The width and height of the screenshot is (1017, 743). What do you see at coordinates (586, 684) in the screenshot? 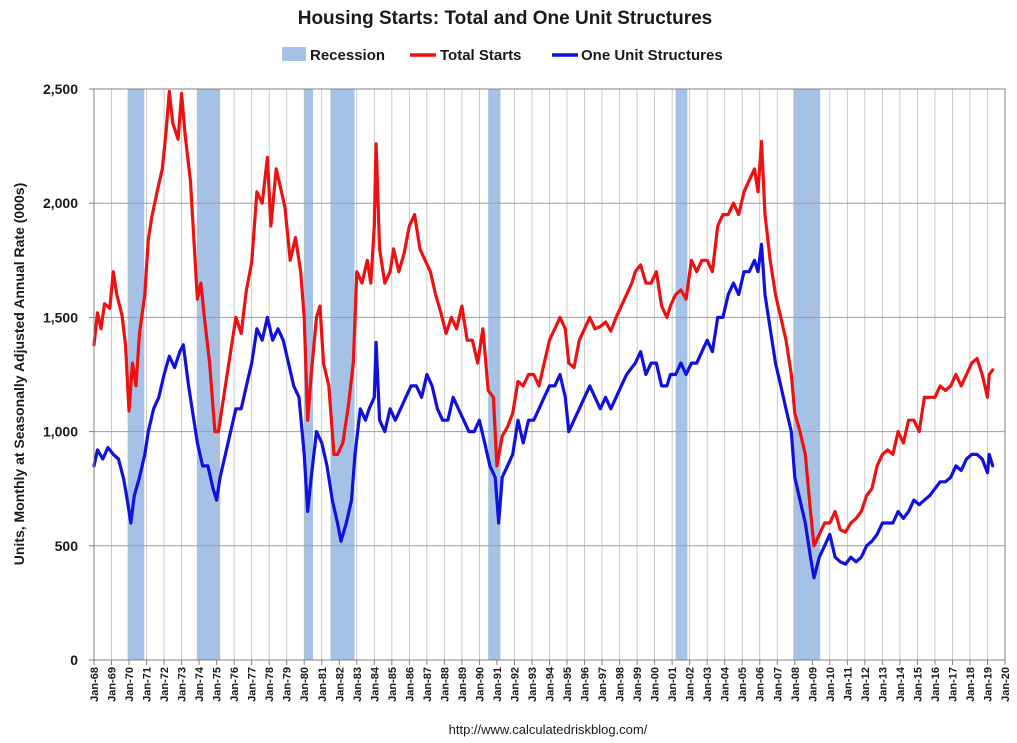
I see `x-tick-label: Jan-96` at bounding box center [586, 684].